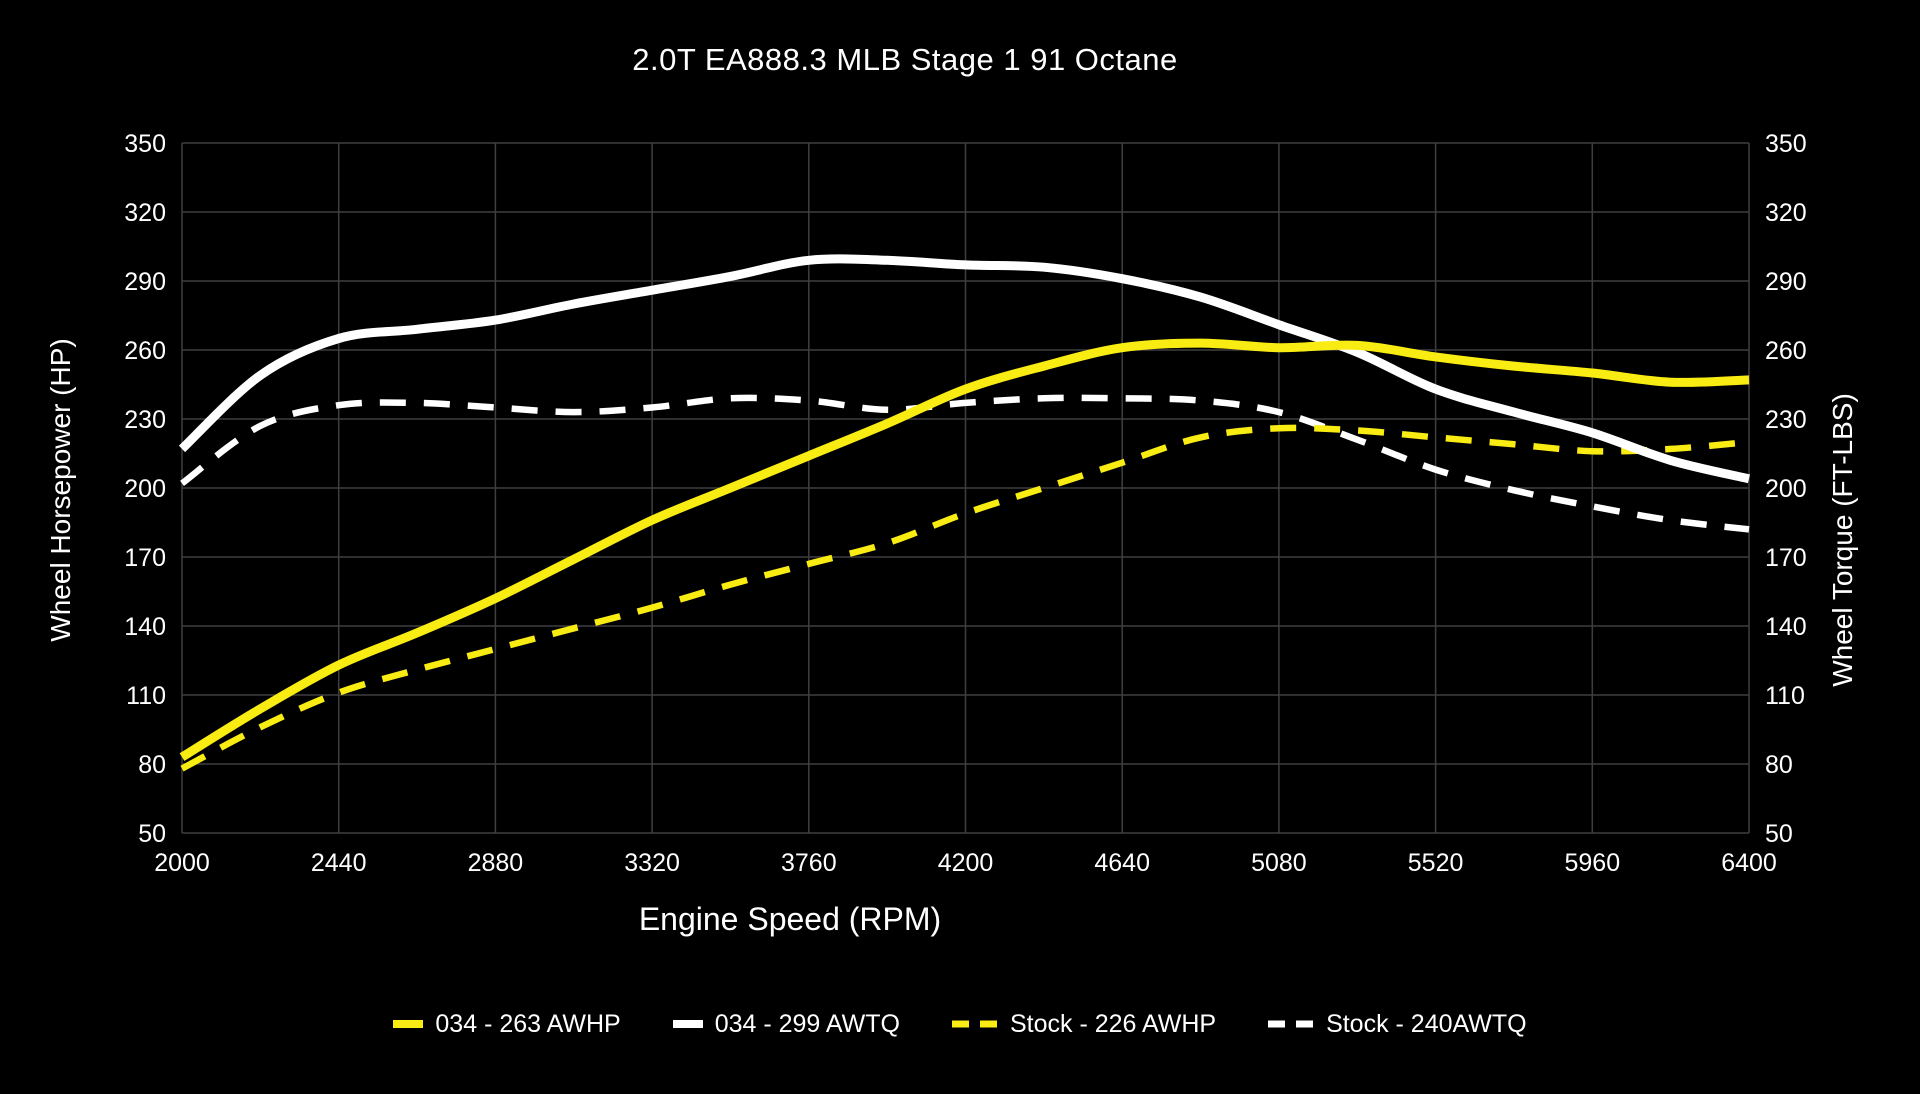  What do you see at coordinates (1786, 351) in the screenshot?
I see `torque-axis-tick-label: 260` at bounding box center [1786, 351].